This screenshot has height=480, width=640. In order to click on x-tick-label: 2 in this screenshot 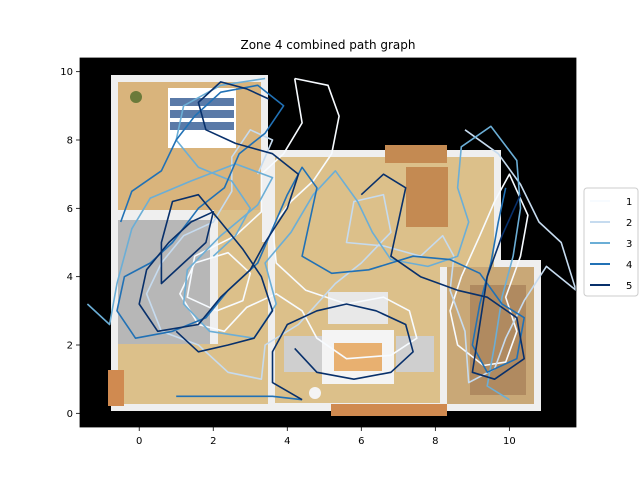, I will do `click(213, 441)`.